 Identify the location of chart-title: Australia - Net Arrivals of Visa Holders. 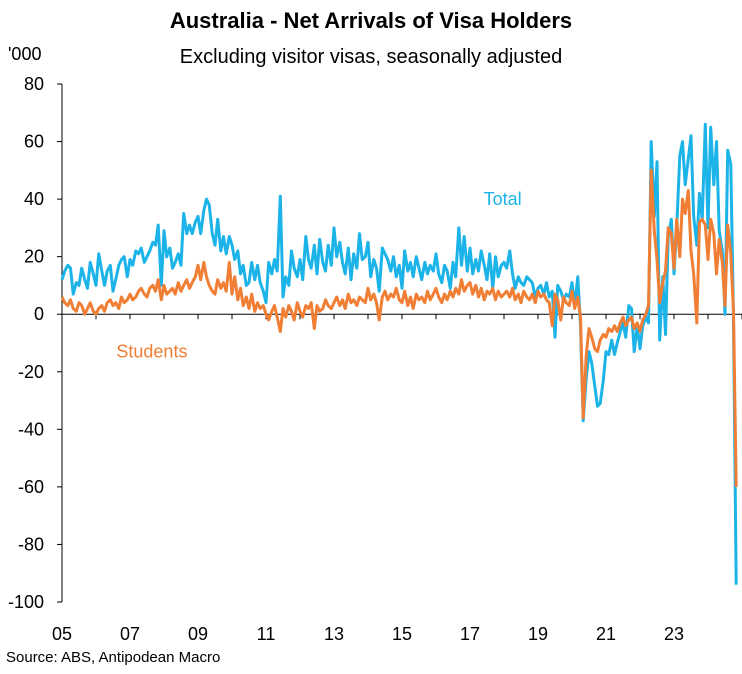
(371, 20).